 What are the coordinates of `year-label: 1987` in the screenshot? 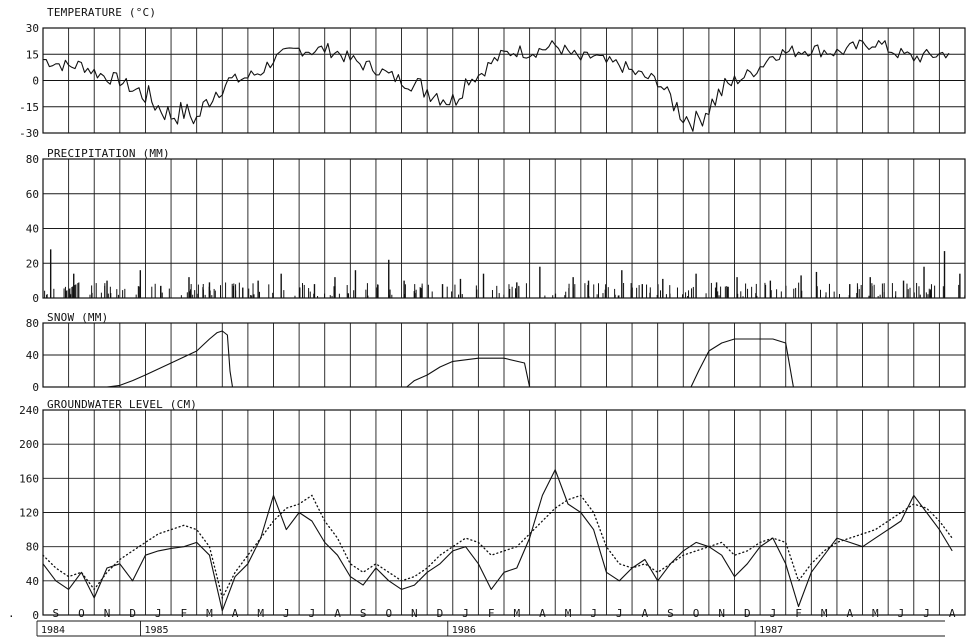 It's located at (771, 630).